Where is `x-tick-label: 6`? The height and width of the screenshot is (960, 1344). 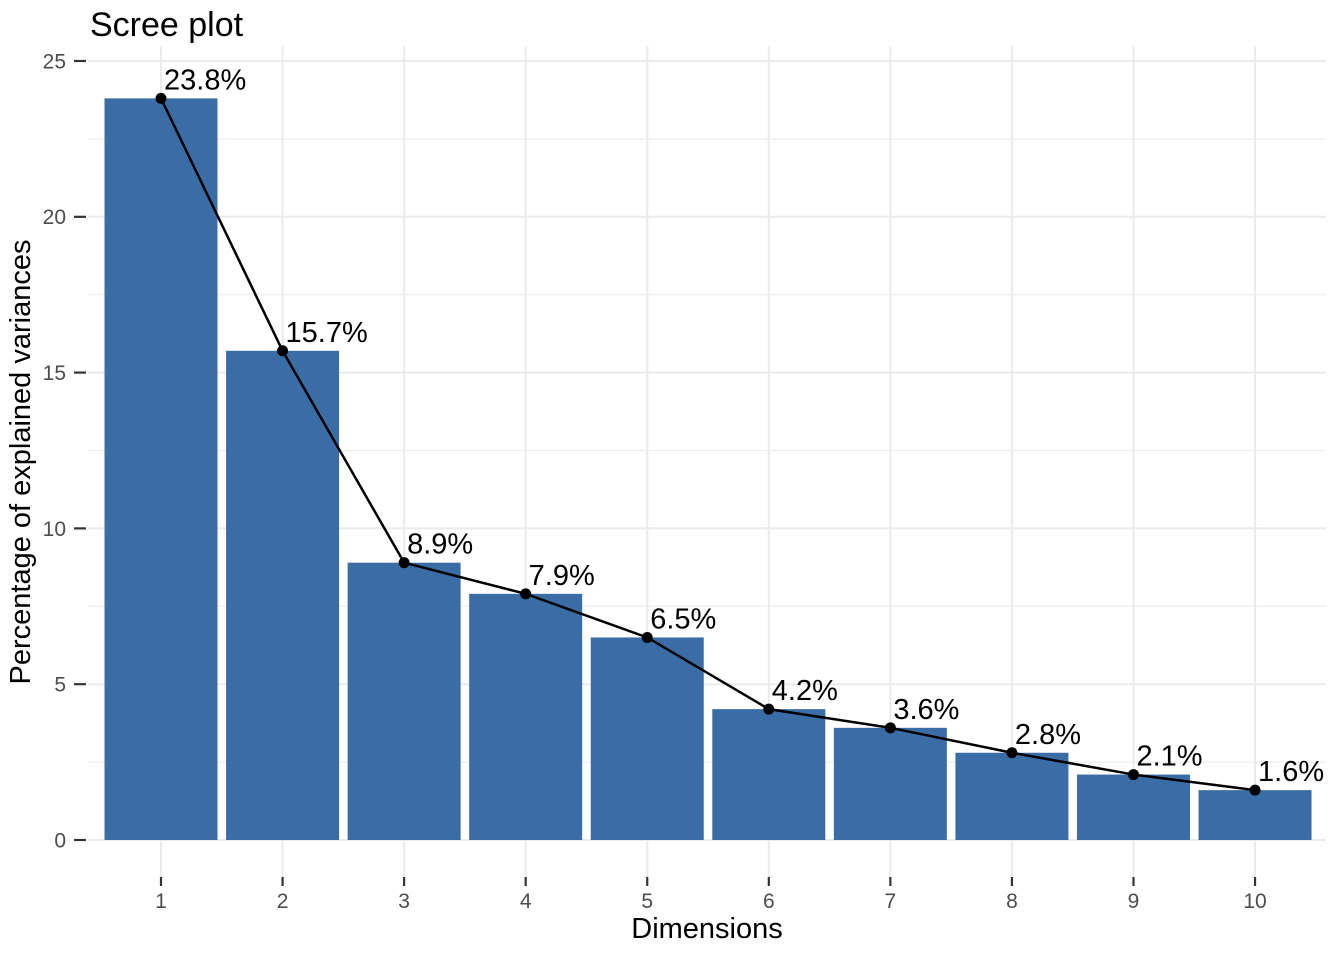
x-tick-label: 6 is located at coordinates (769, 901).